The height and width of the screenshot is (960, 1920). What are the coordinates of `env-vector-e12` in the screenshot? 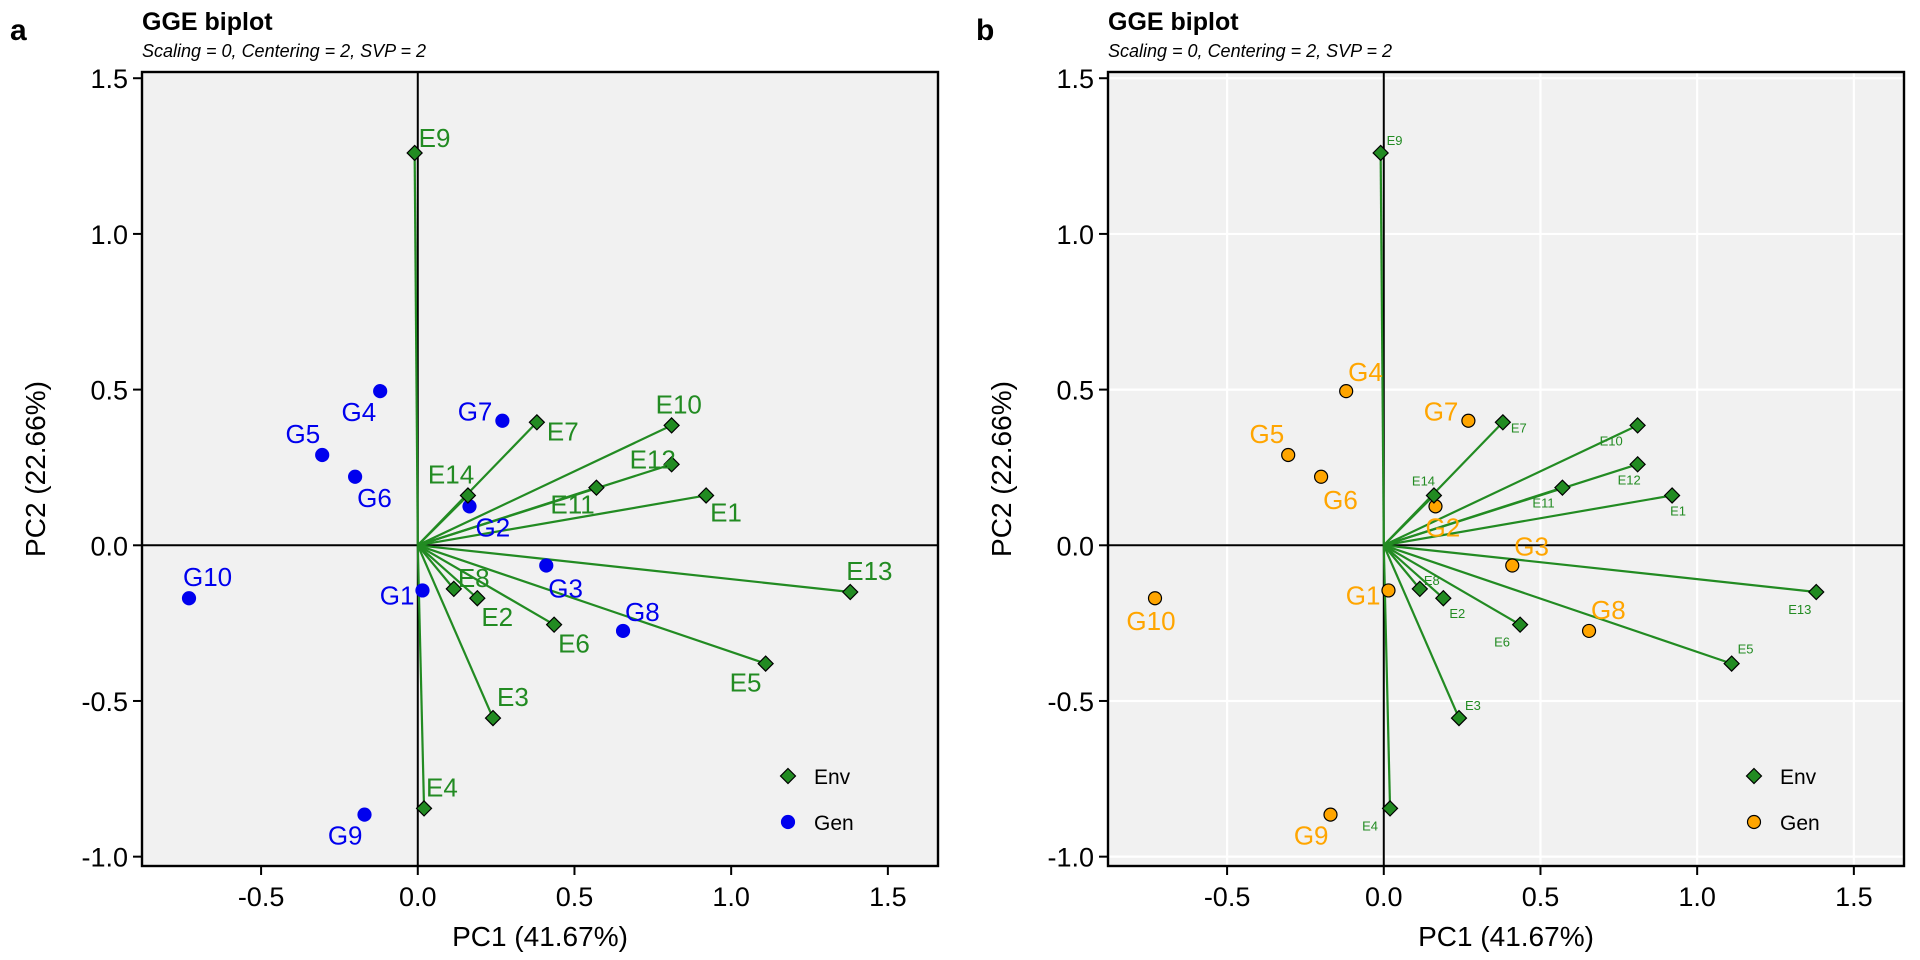 It's located at (544, 505).